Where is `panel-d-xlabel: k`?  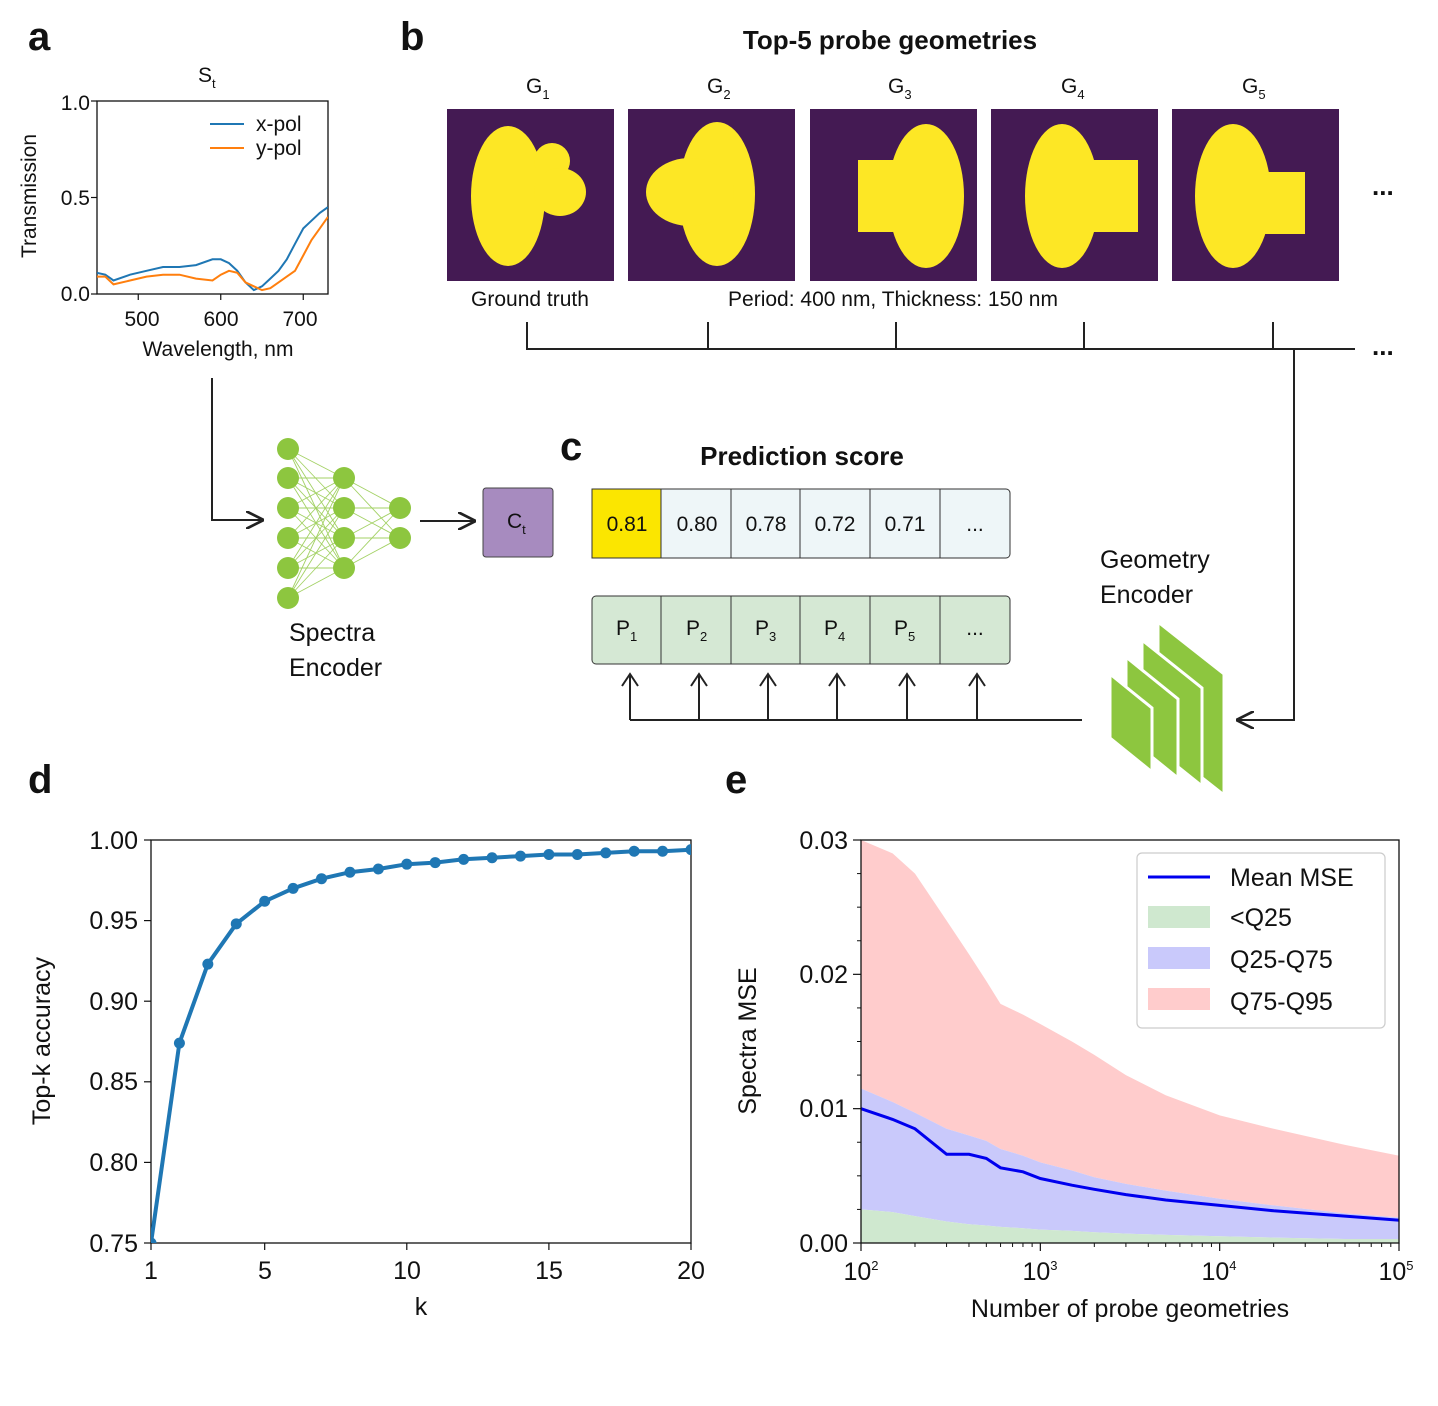 panel-d-xlabel: k is located at coordinates (421, 1307).